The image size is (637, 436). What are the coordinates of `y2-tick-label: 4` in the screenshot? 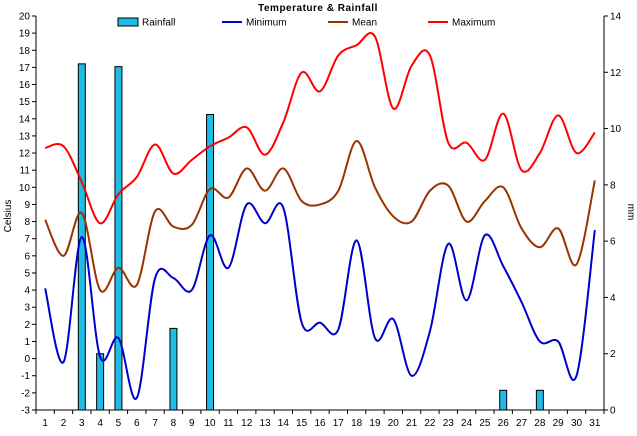 It's located at (613, 298).